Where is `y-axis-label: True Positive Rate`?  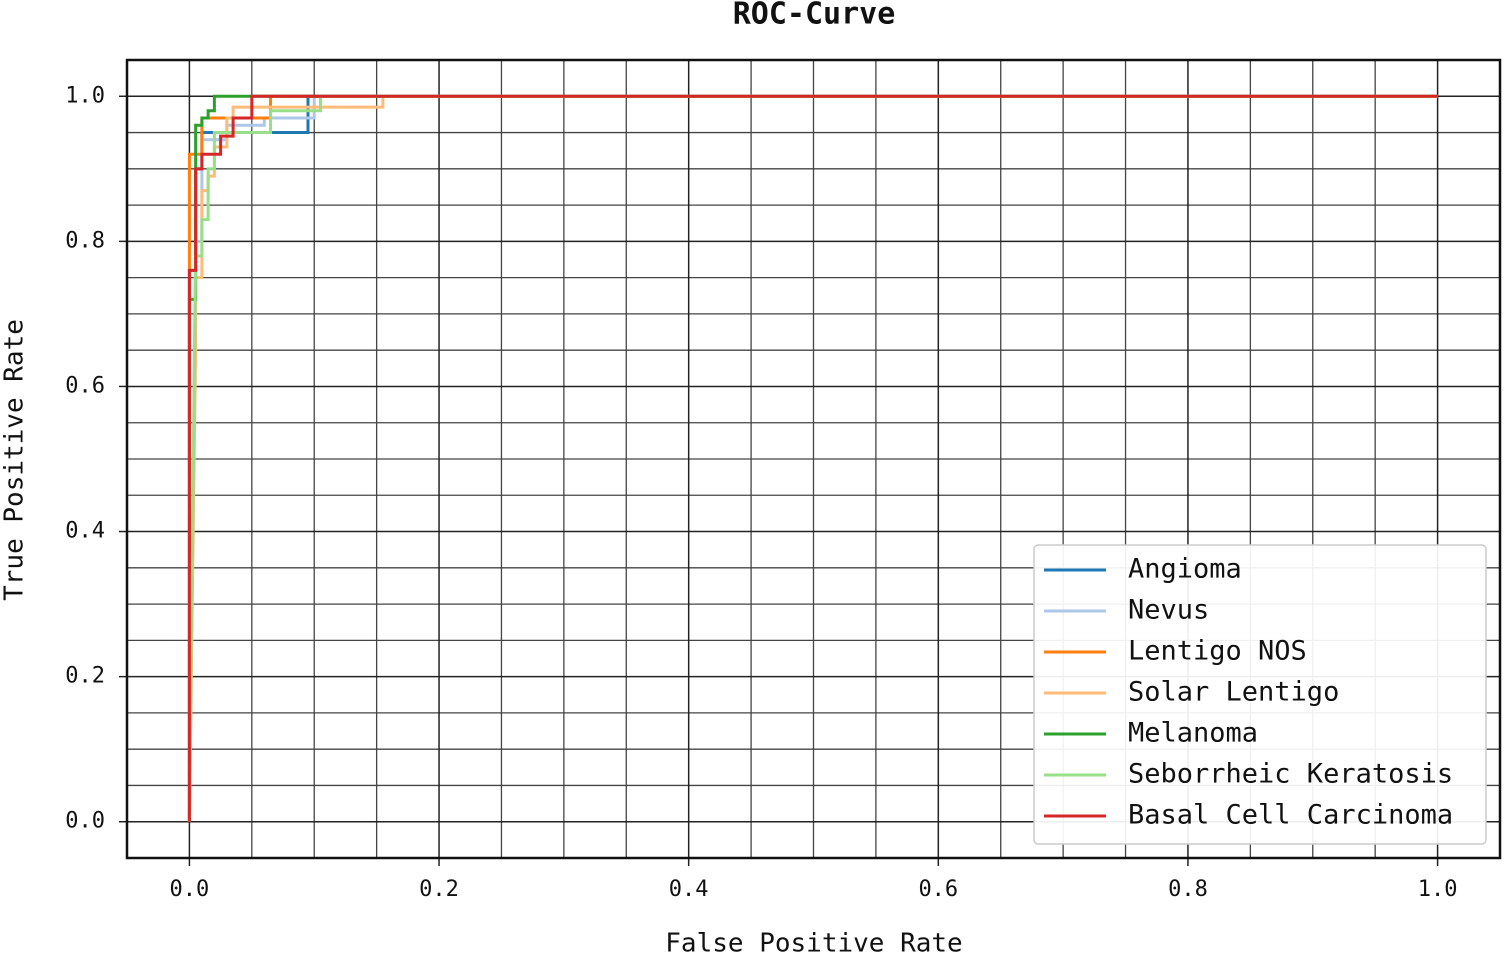
y-axis-label: True Positive Rate is located at coordinates (15, 460).